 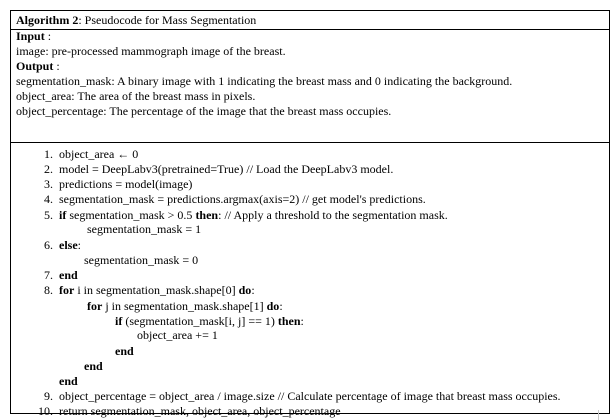 What do you see at coordinates (141, 260) in the screenshot?
I see `step-text: segmentation_mask = 0` at bounding box center [141, 260].